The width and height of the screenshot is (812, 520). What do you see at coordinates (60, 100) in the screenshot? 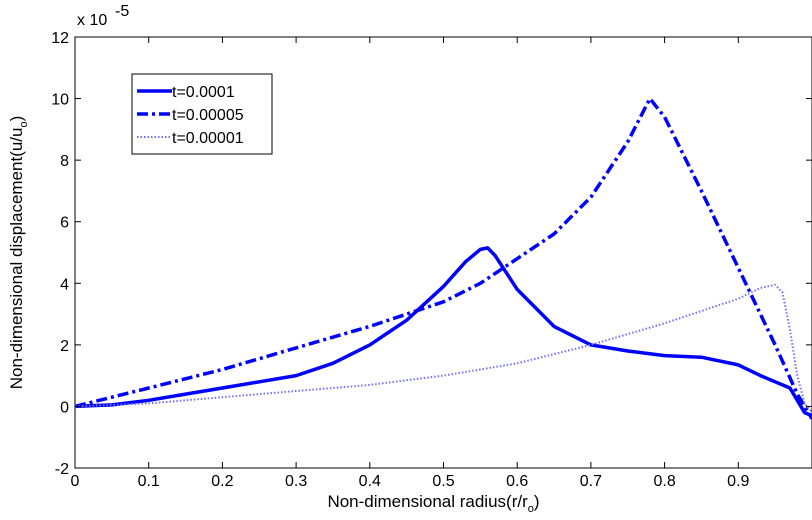
I see `y-tick-label: 10` at bounding box center [60, 100].